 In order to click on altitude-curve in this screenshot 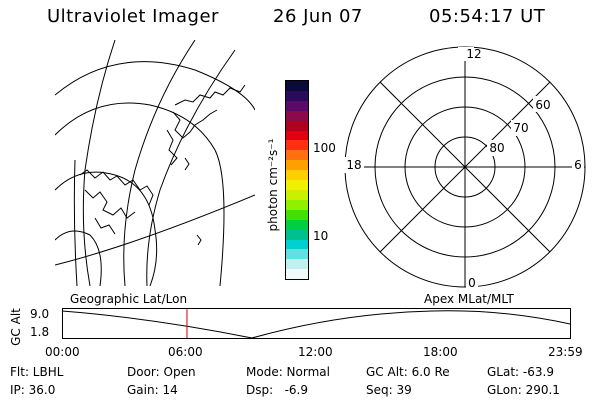, I will do `click(316, 324)`.